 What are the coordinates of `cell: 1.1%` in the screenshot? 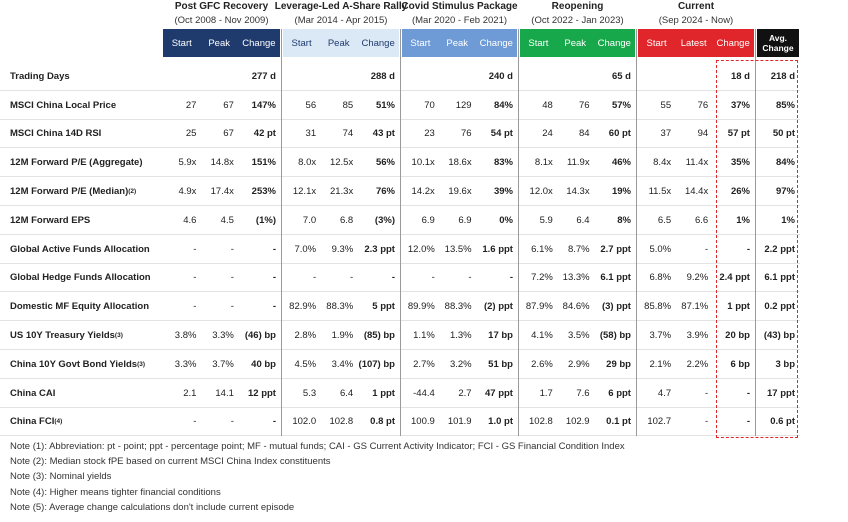 It's located at (424, 336).